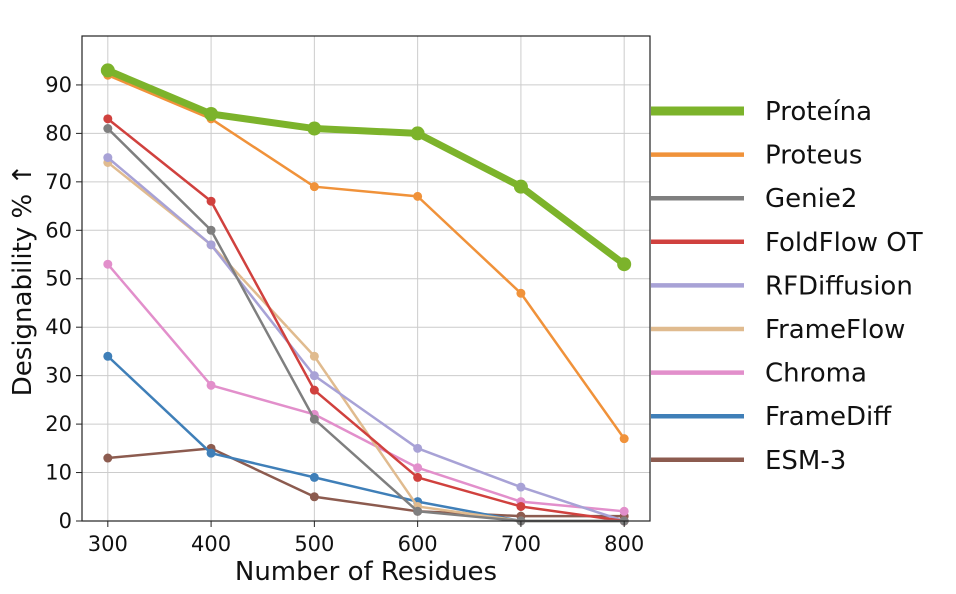  I want to click on legend-label: FrameDiff, so click(828, 417).